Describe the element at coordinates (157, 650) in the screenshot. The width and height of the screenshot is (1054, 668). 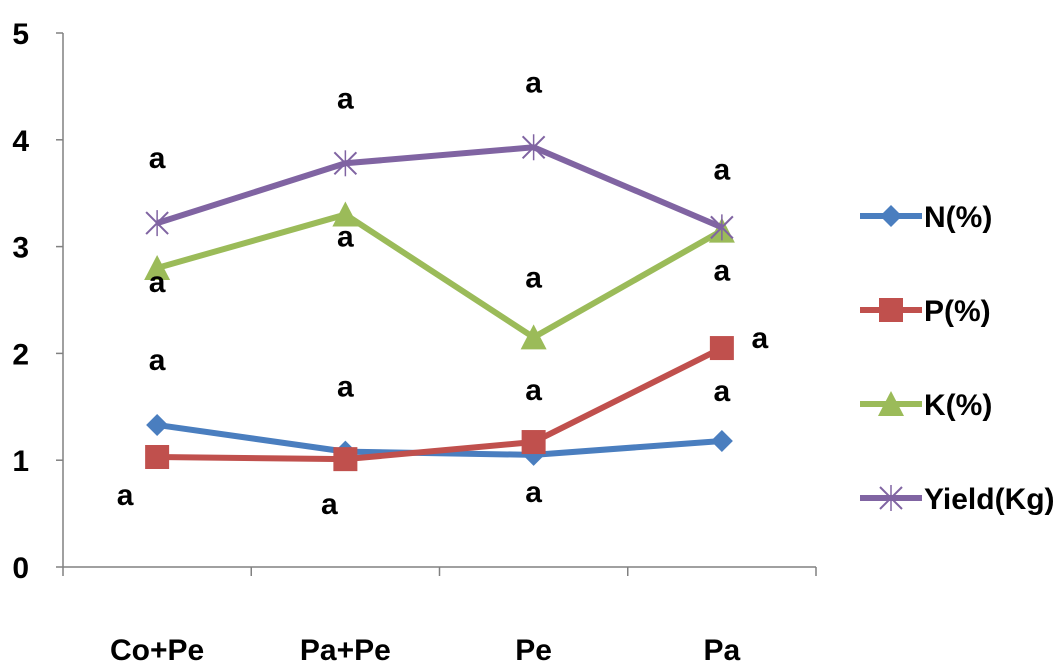
I see `x-tick-label: Co+Pe` at that location.